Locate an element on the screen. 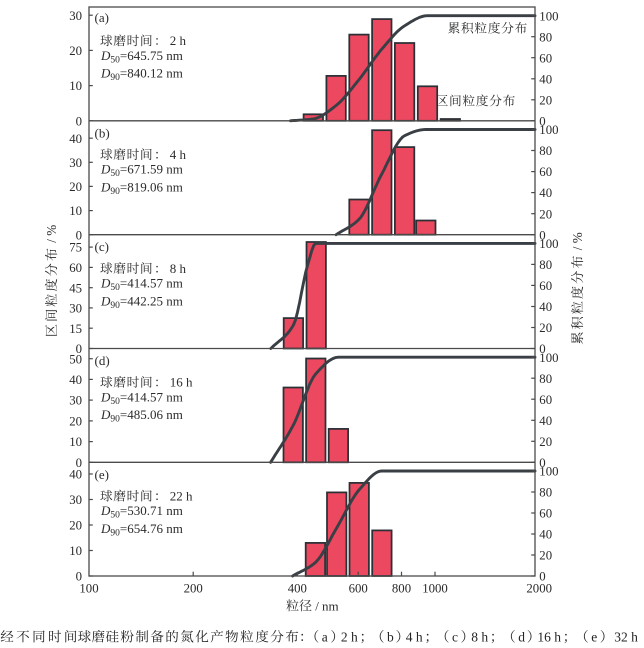  svg-text: 45 is located at coordinates (75, 288).